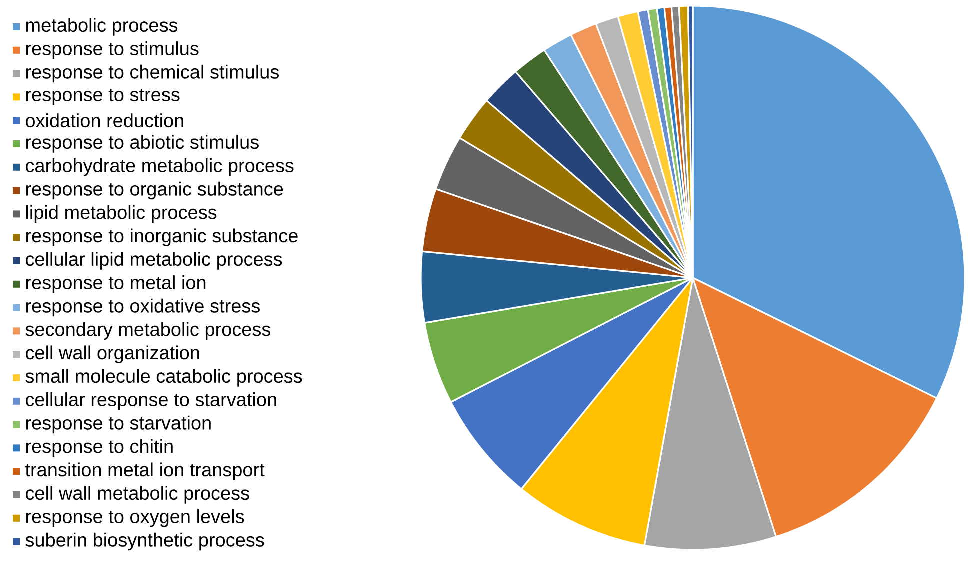 Image resolution: width=969 pixels, height=563 pixels. I want to click on legend-label: response to organic substance, so click(155, 191).